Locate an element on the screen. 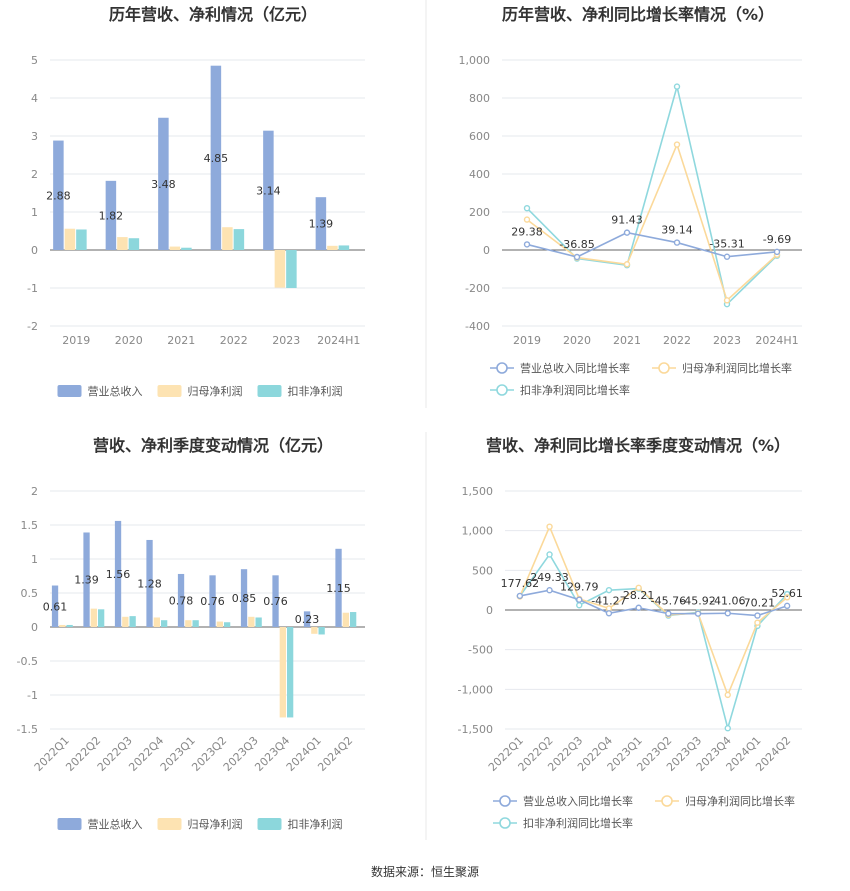 Image resolution: width=850 pixels, height=891 pixels. bar-data-label: 1.56 is located at coordinates (118, 574).